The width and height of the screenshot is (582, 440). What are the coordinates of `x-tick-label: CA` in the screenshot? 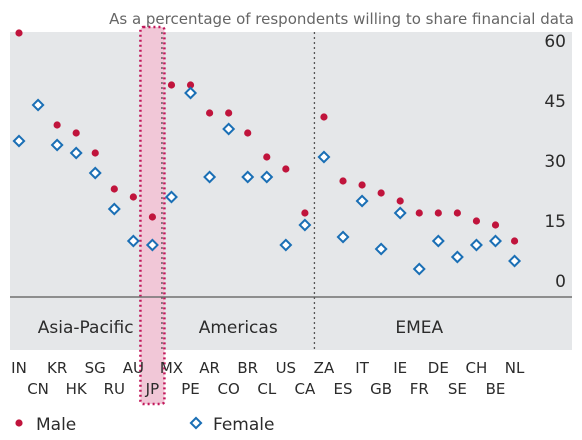 It's located at (305, 389).